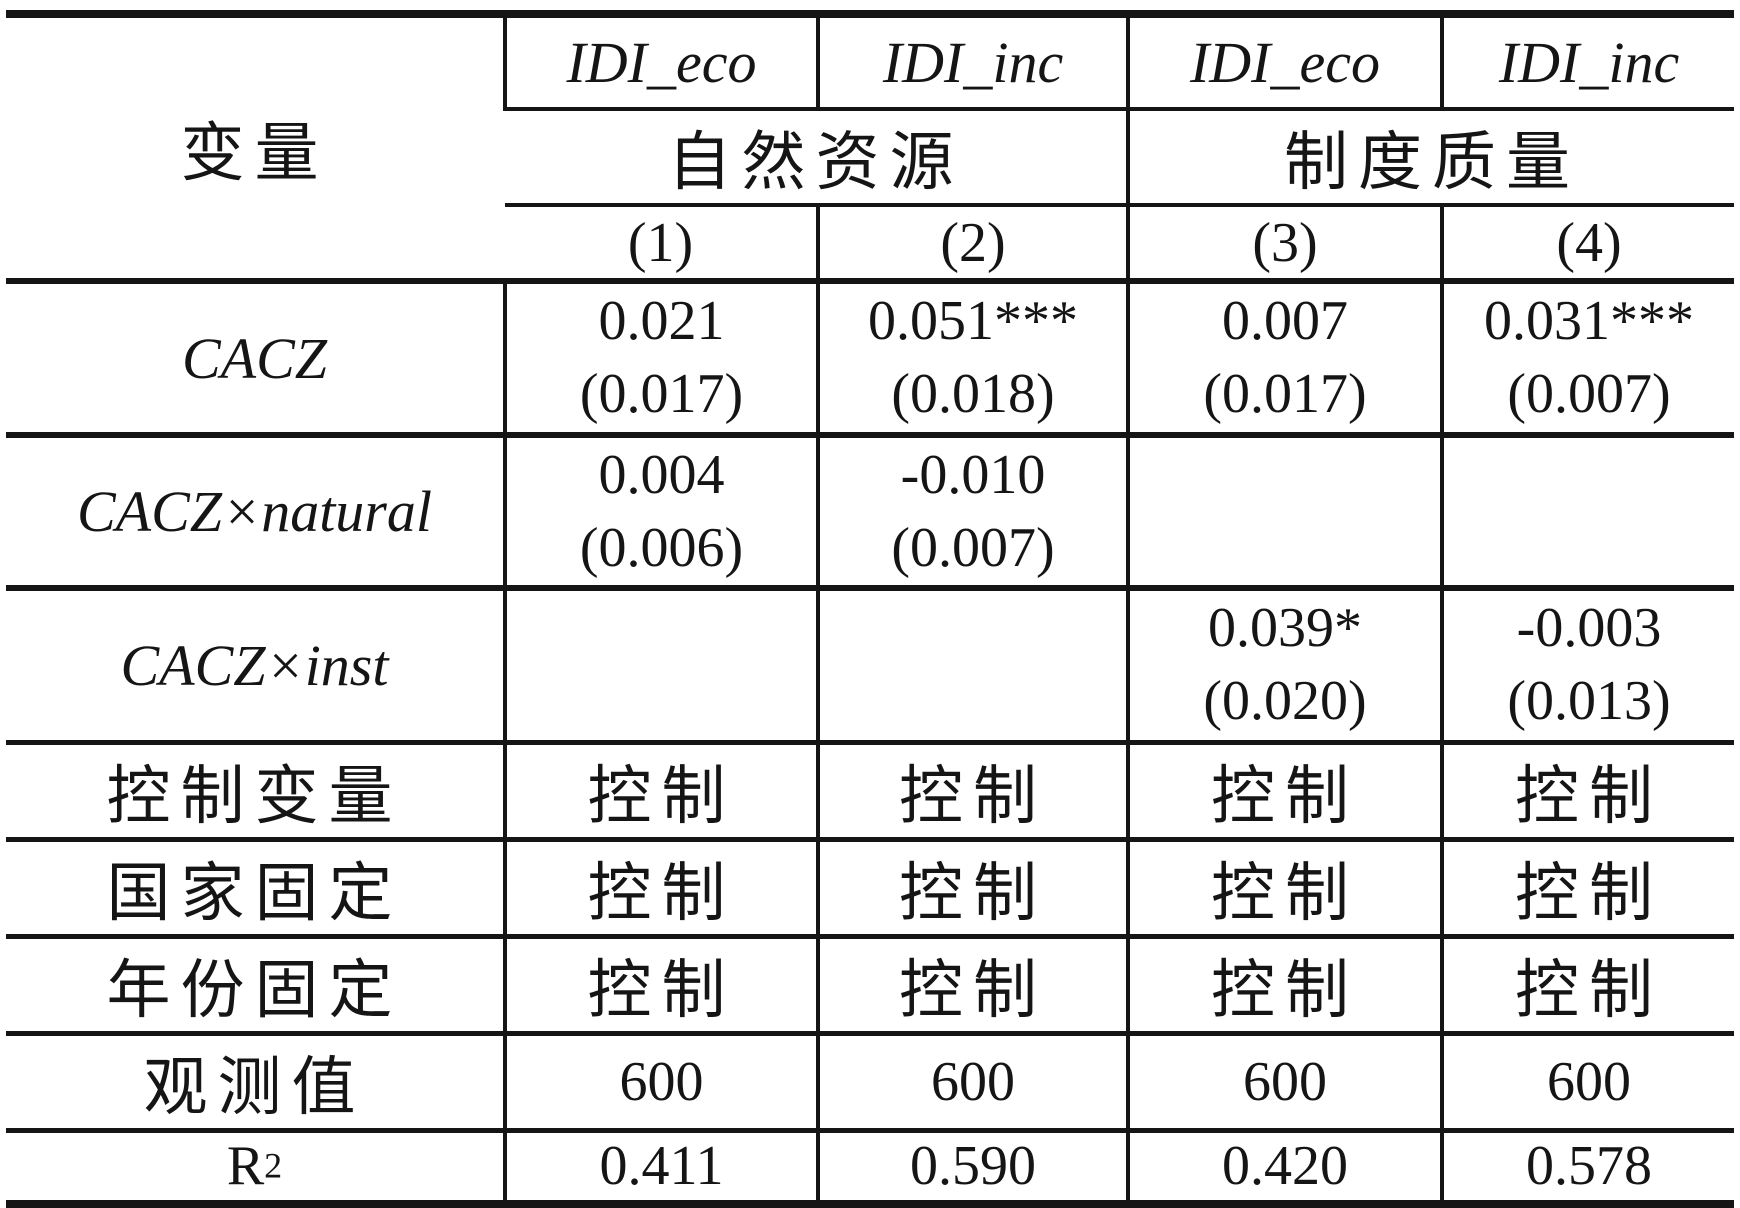 The height and width of the screenshot is (1208, 1740). I want to click on coef-cell-natural-1: 0.004 (0.006), so click(660, 513).